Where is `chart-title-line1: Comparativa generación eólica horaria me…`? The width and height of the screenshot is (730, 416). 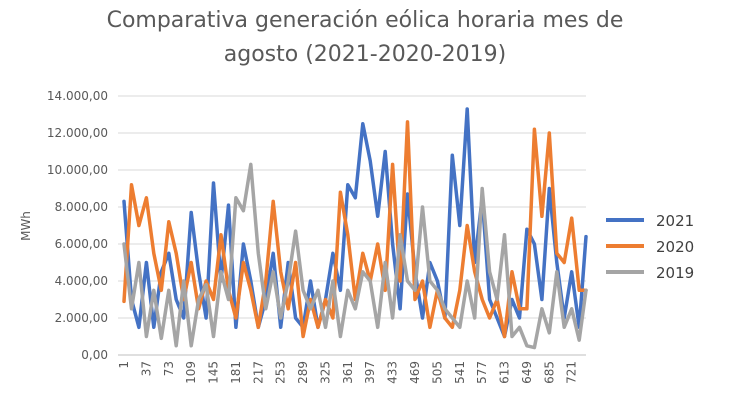
chart-title-line1: Comparativa generación eólica horaria me… is located at coordinates (365, 20).